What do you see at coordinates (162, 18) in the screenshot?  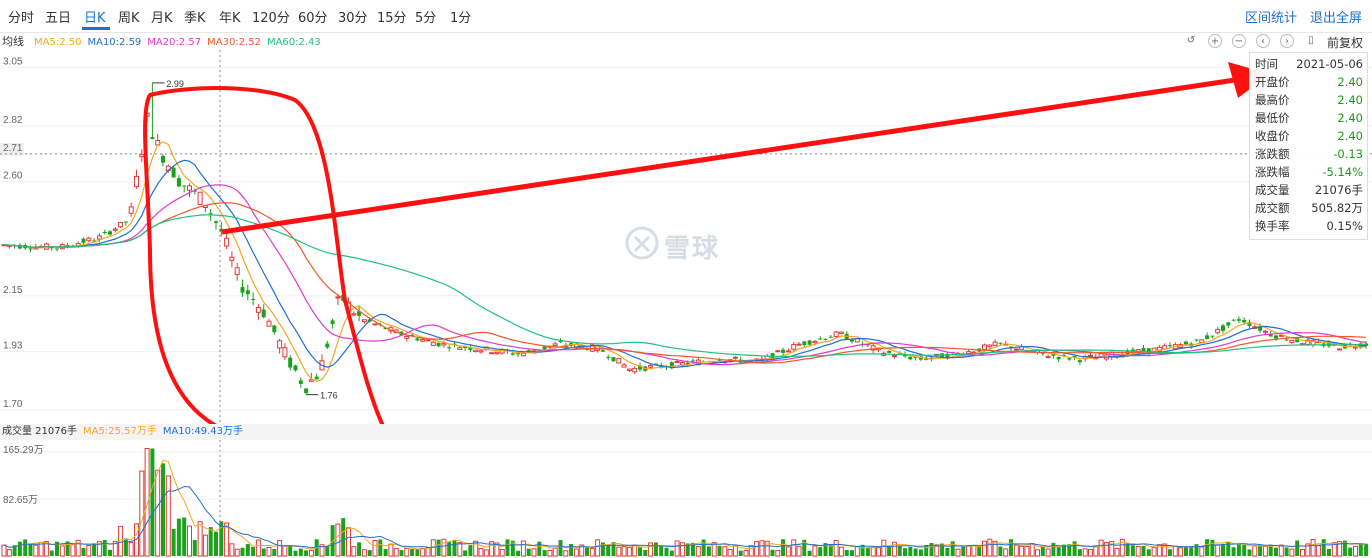 I see `period-tab: 月K` at bounding box center [162, 18].